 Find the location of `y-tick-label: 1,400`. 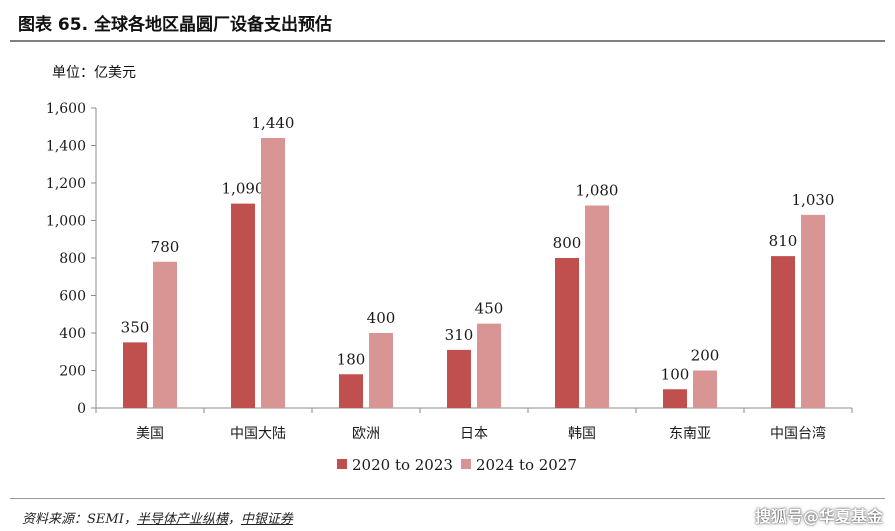

y-tick-label: 1,400 is located at coordinates (66, 147).